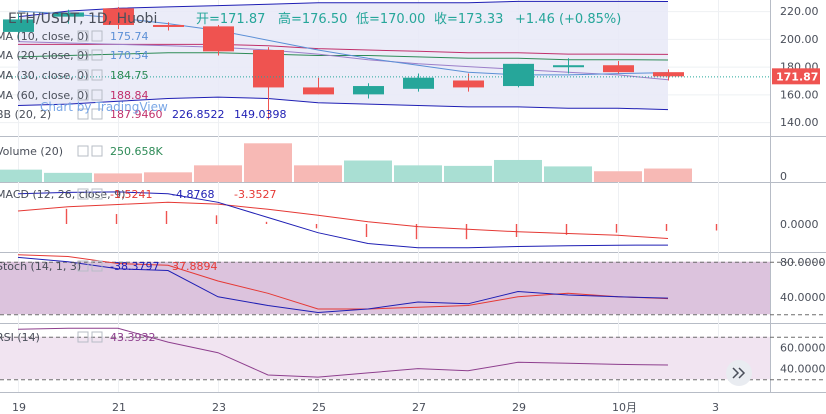  I want to click on ma20-line, so click(343, 61).